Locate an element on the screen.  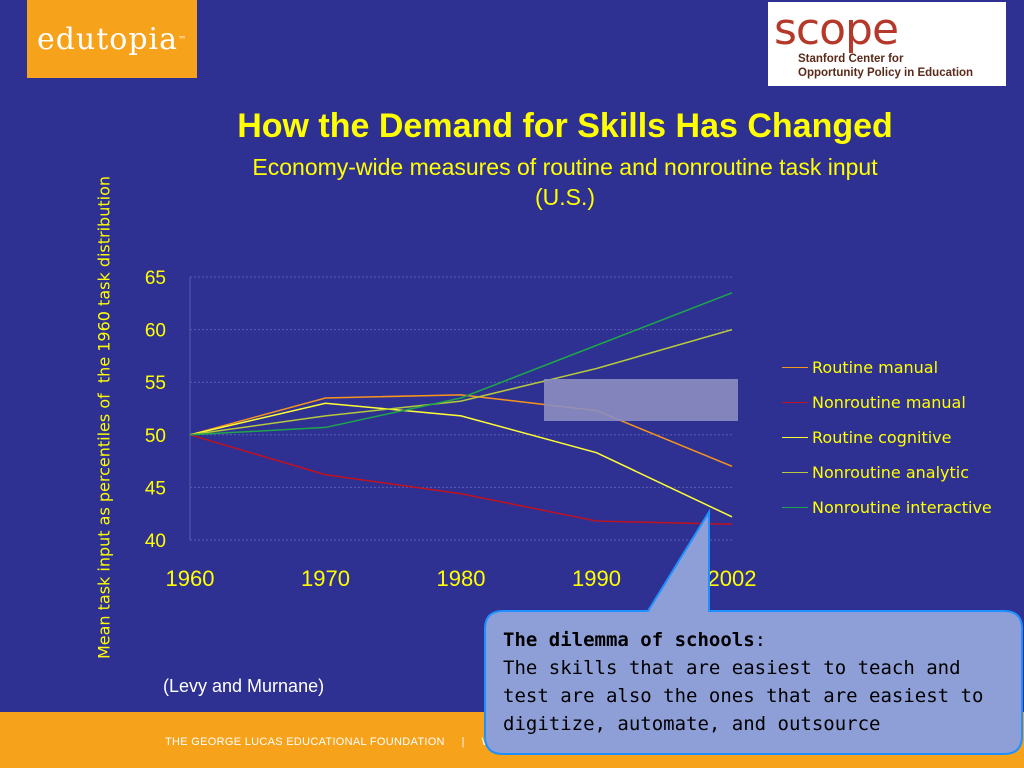
legend-item: Routine manual is located at coordinates (887, 367).